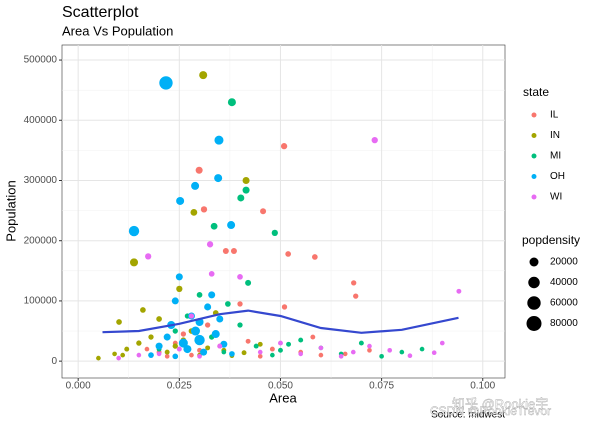 This screenshot has height=429, width=600. What do you see at coordinates (564, 282) in the screenshot?
I see `size-legend-label: 40000` at bounding box center [564, 282].